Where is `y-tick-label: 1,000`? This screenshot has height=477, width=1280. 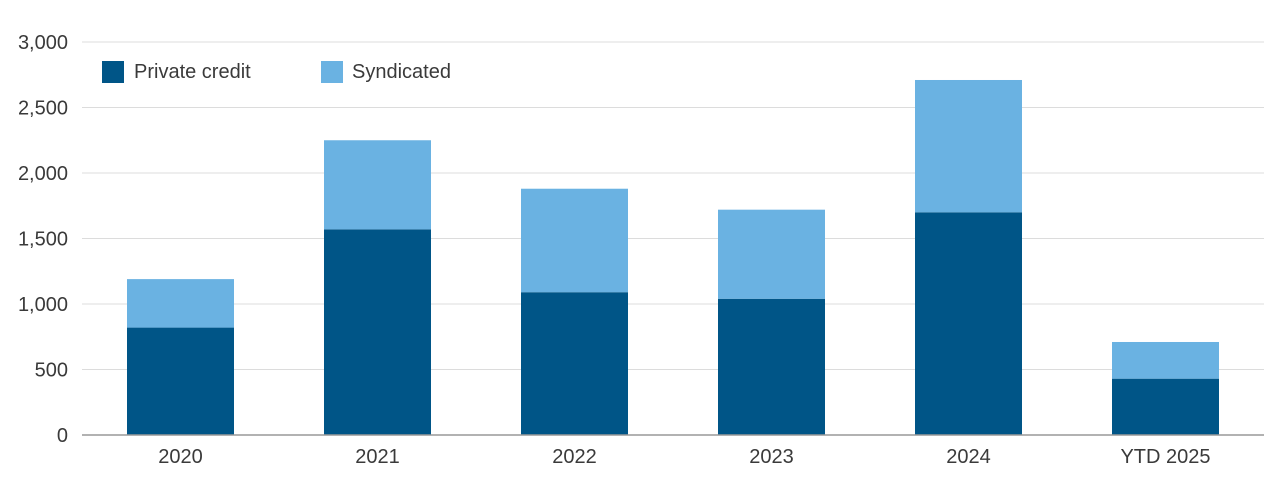
y-tick-label: 1,000 is located at coordinates (43, 305).